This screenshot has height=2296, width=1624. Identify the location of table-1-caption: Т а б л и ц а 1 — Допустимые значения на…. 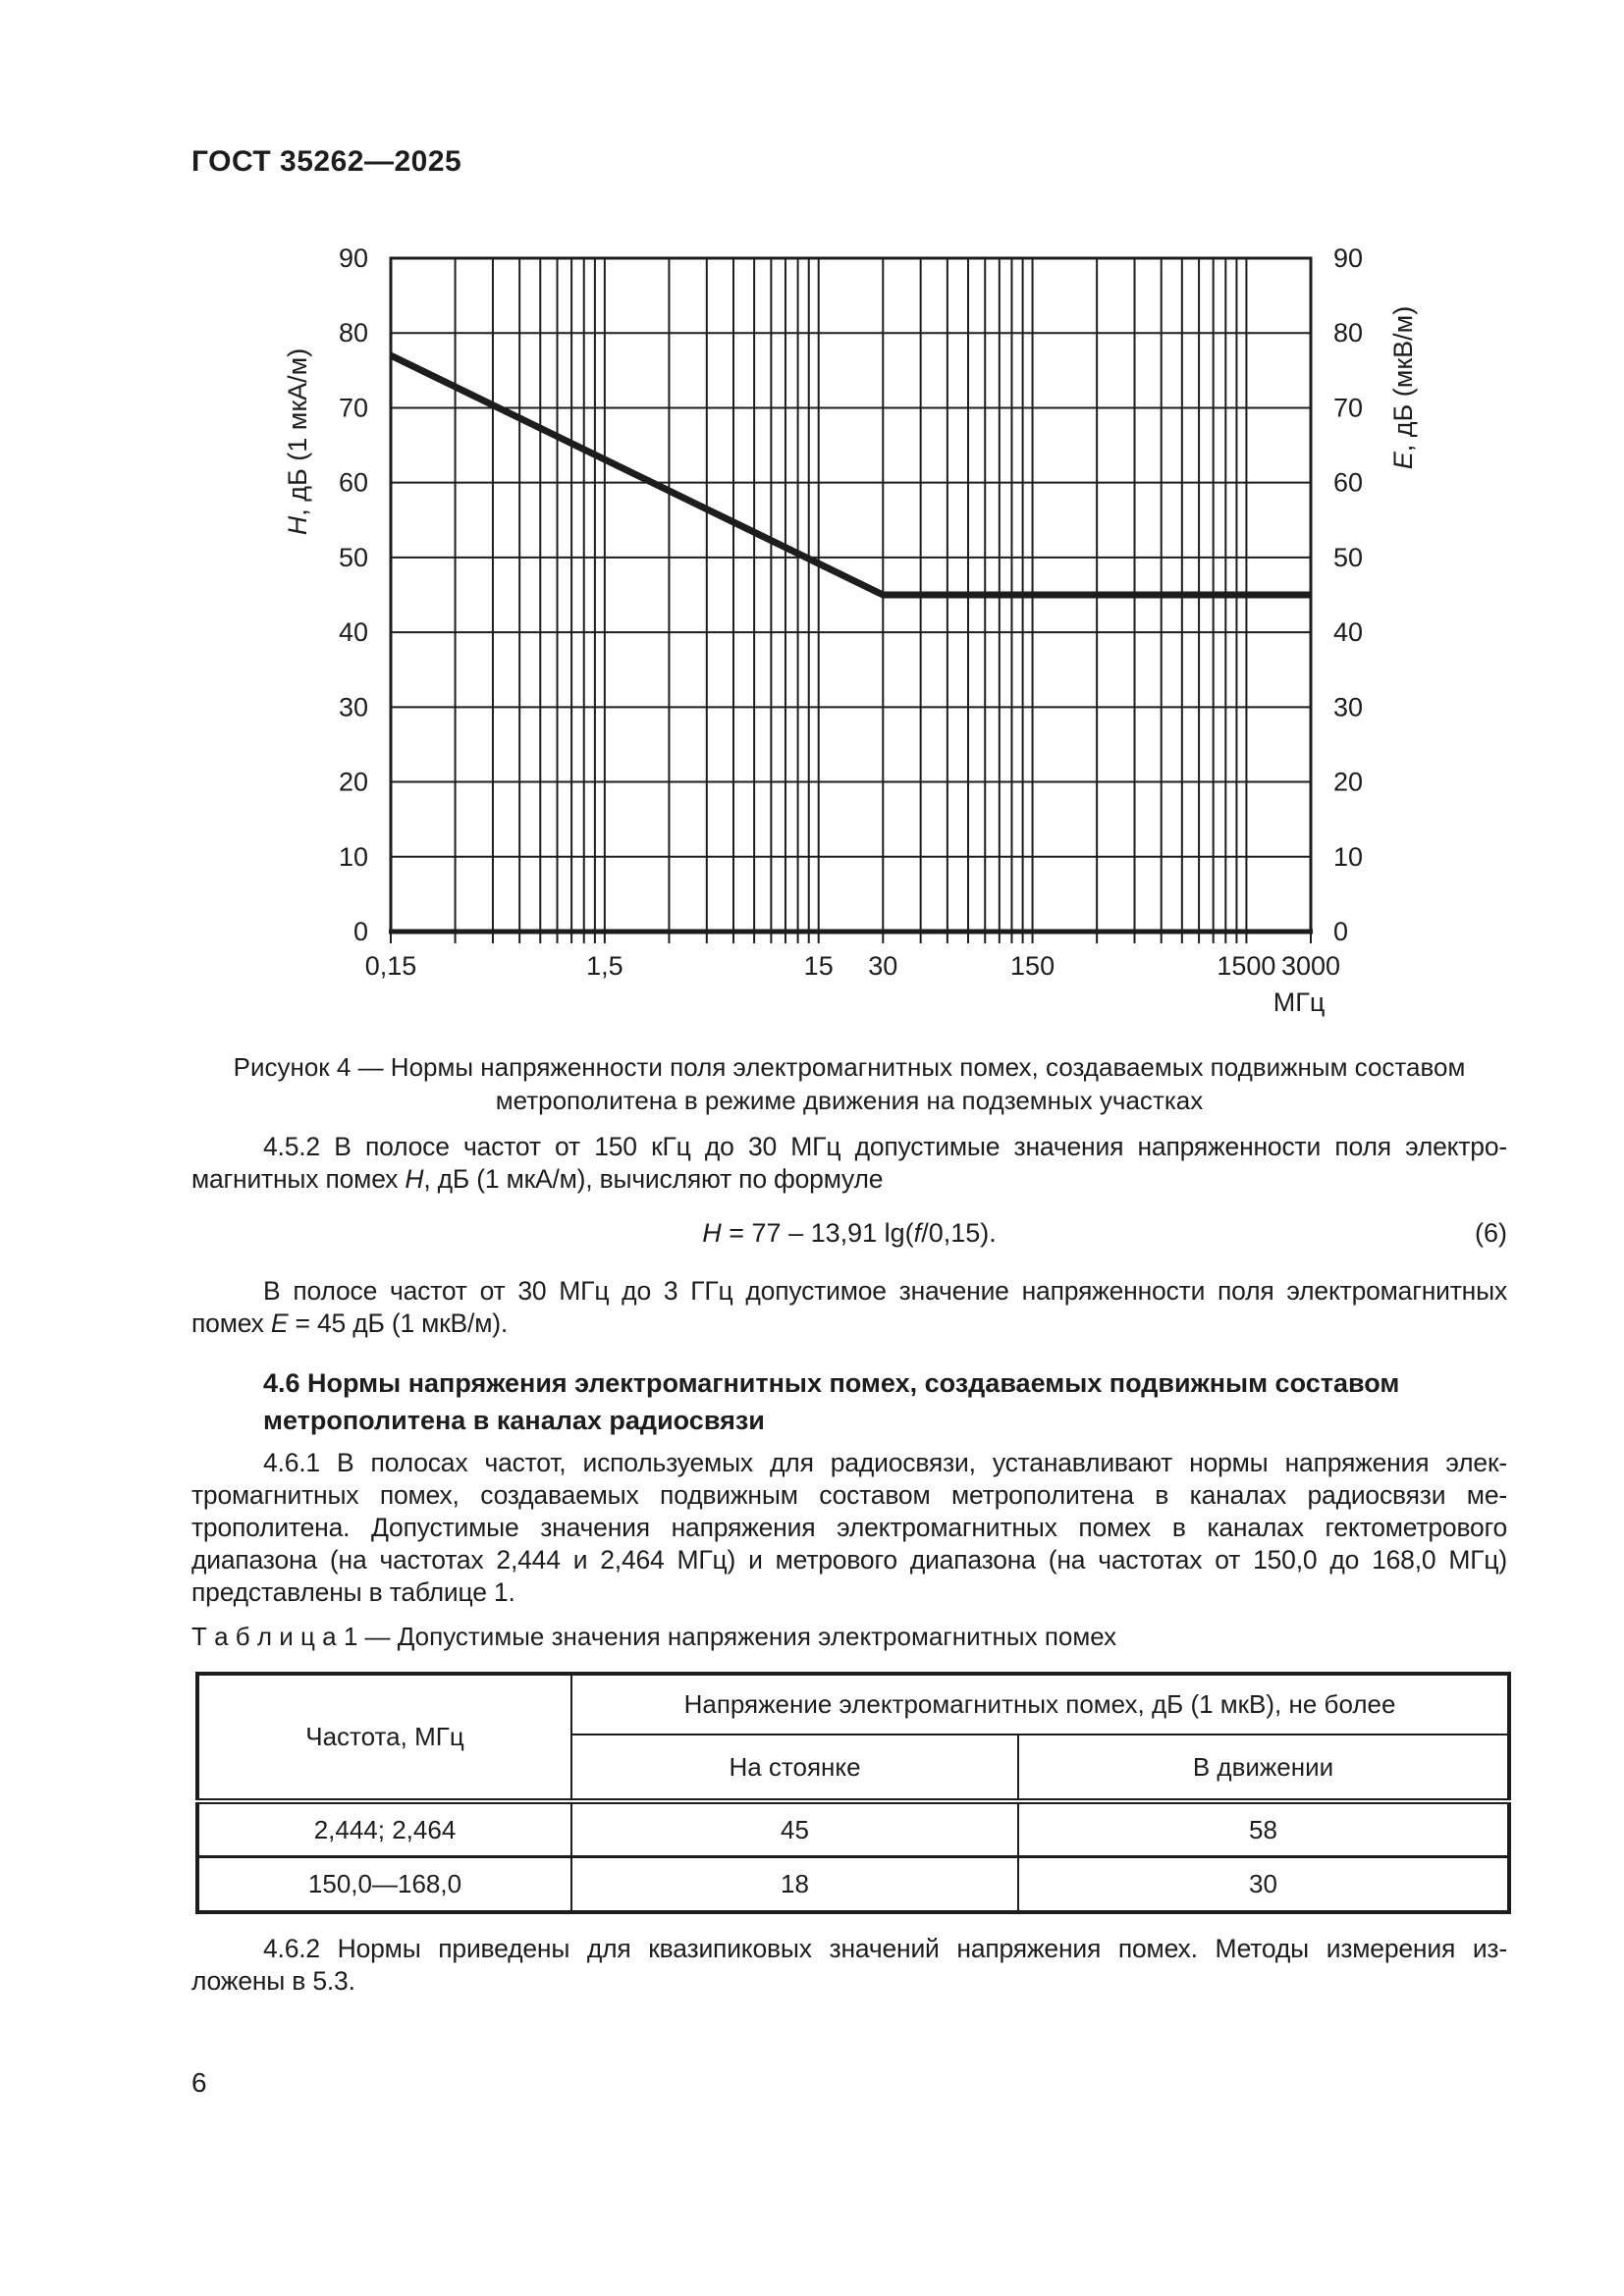
(654, 1636).